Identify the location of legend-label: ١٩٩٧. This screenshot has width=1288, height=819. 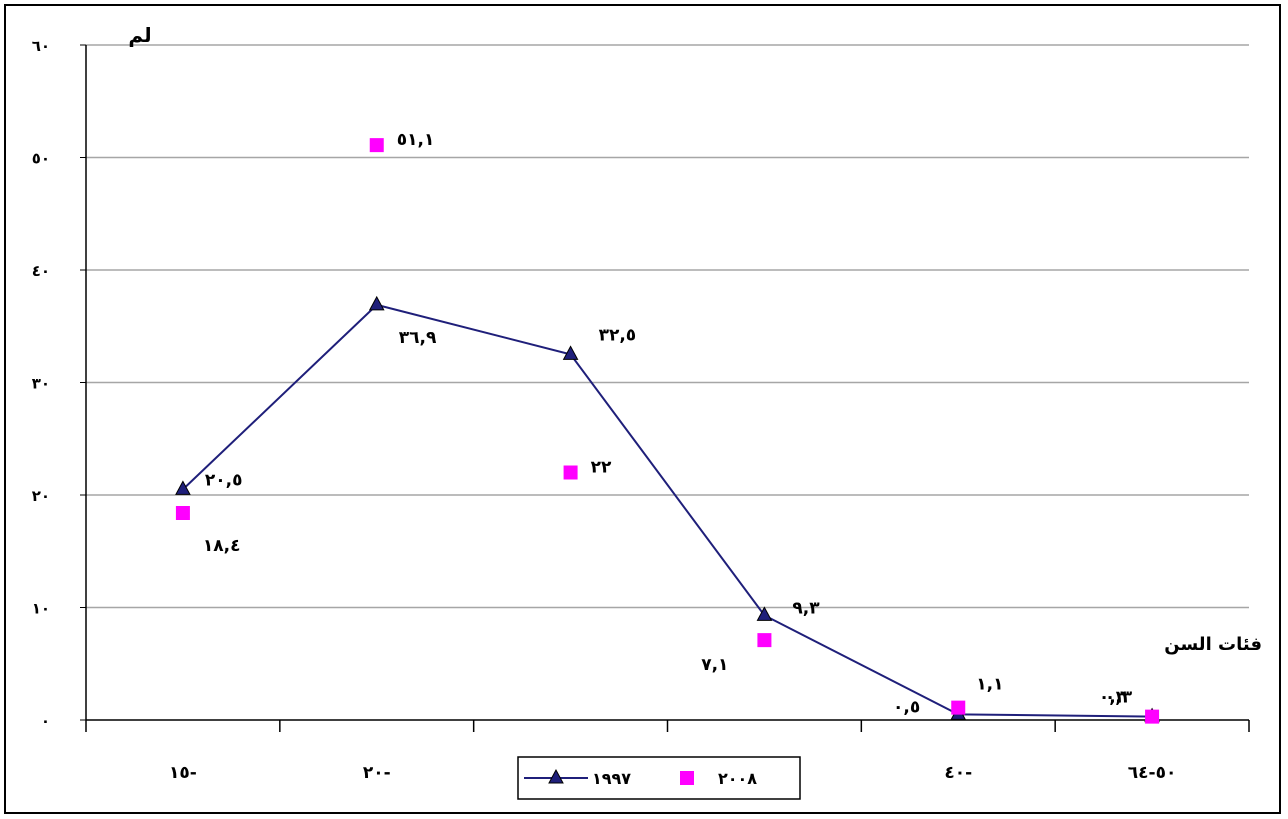
(611, 778).